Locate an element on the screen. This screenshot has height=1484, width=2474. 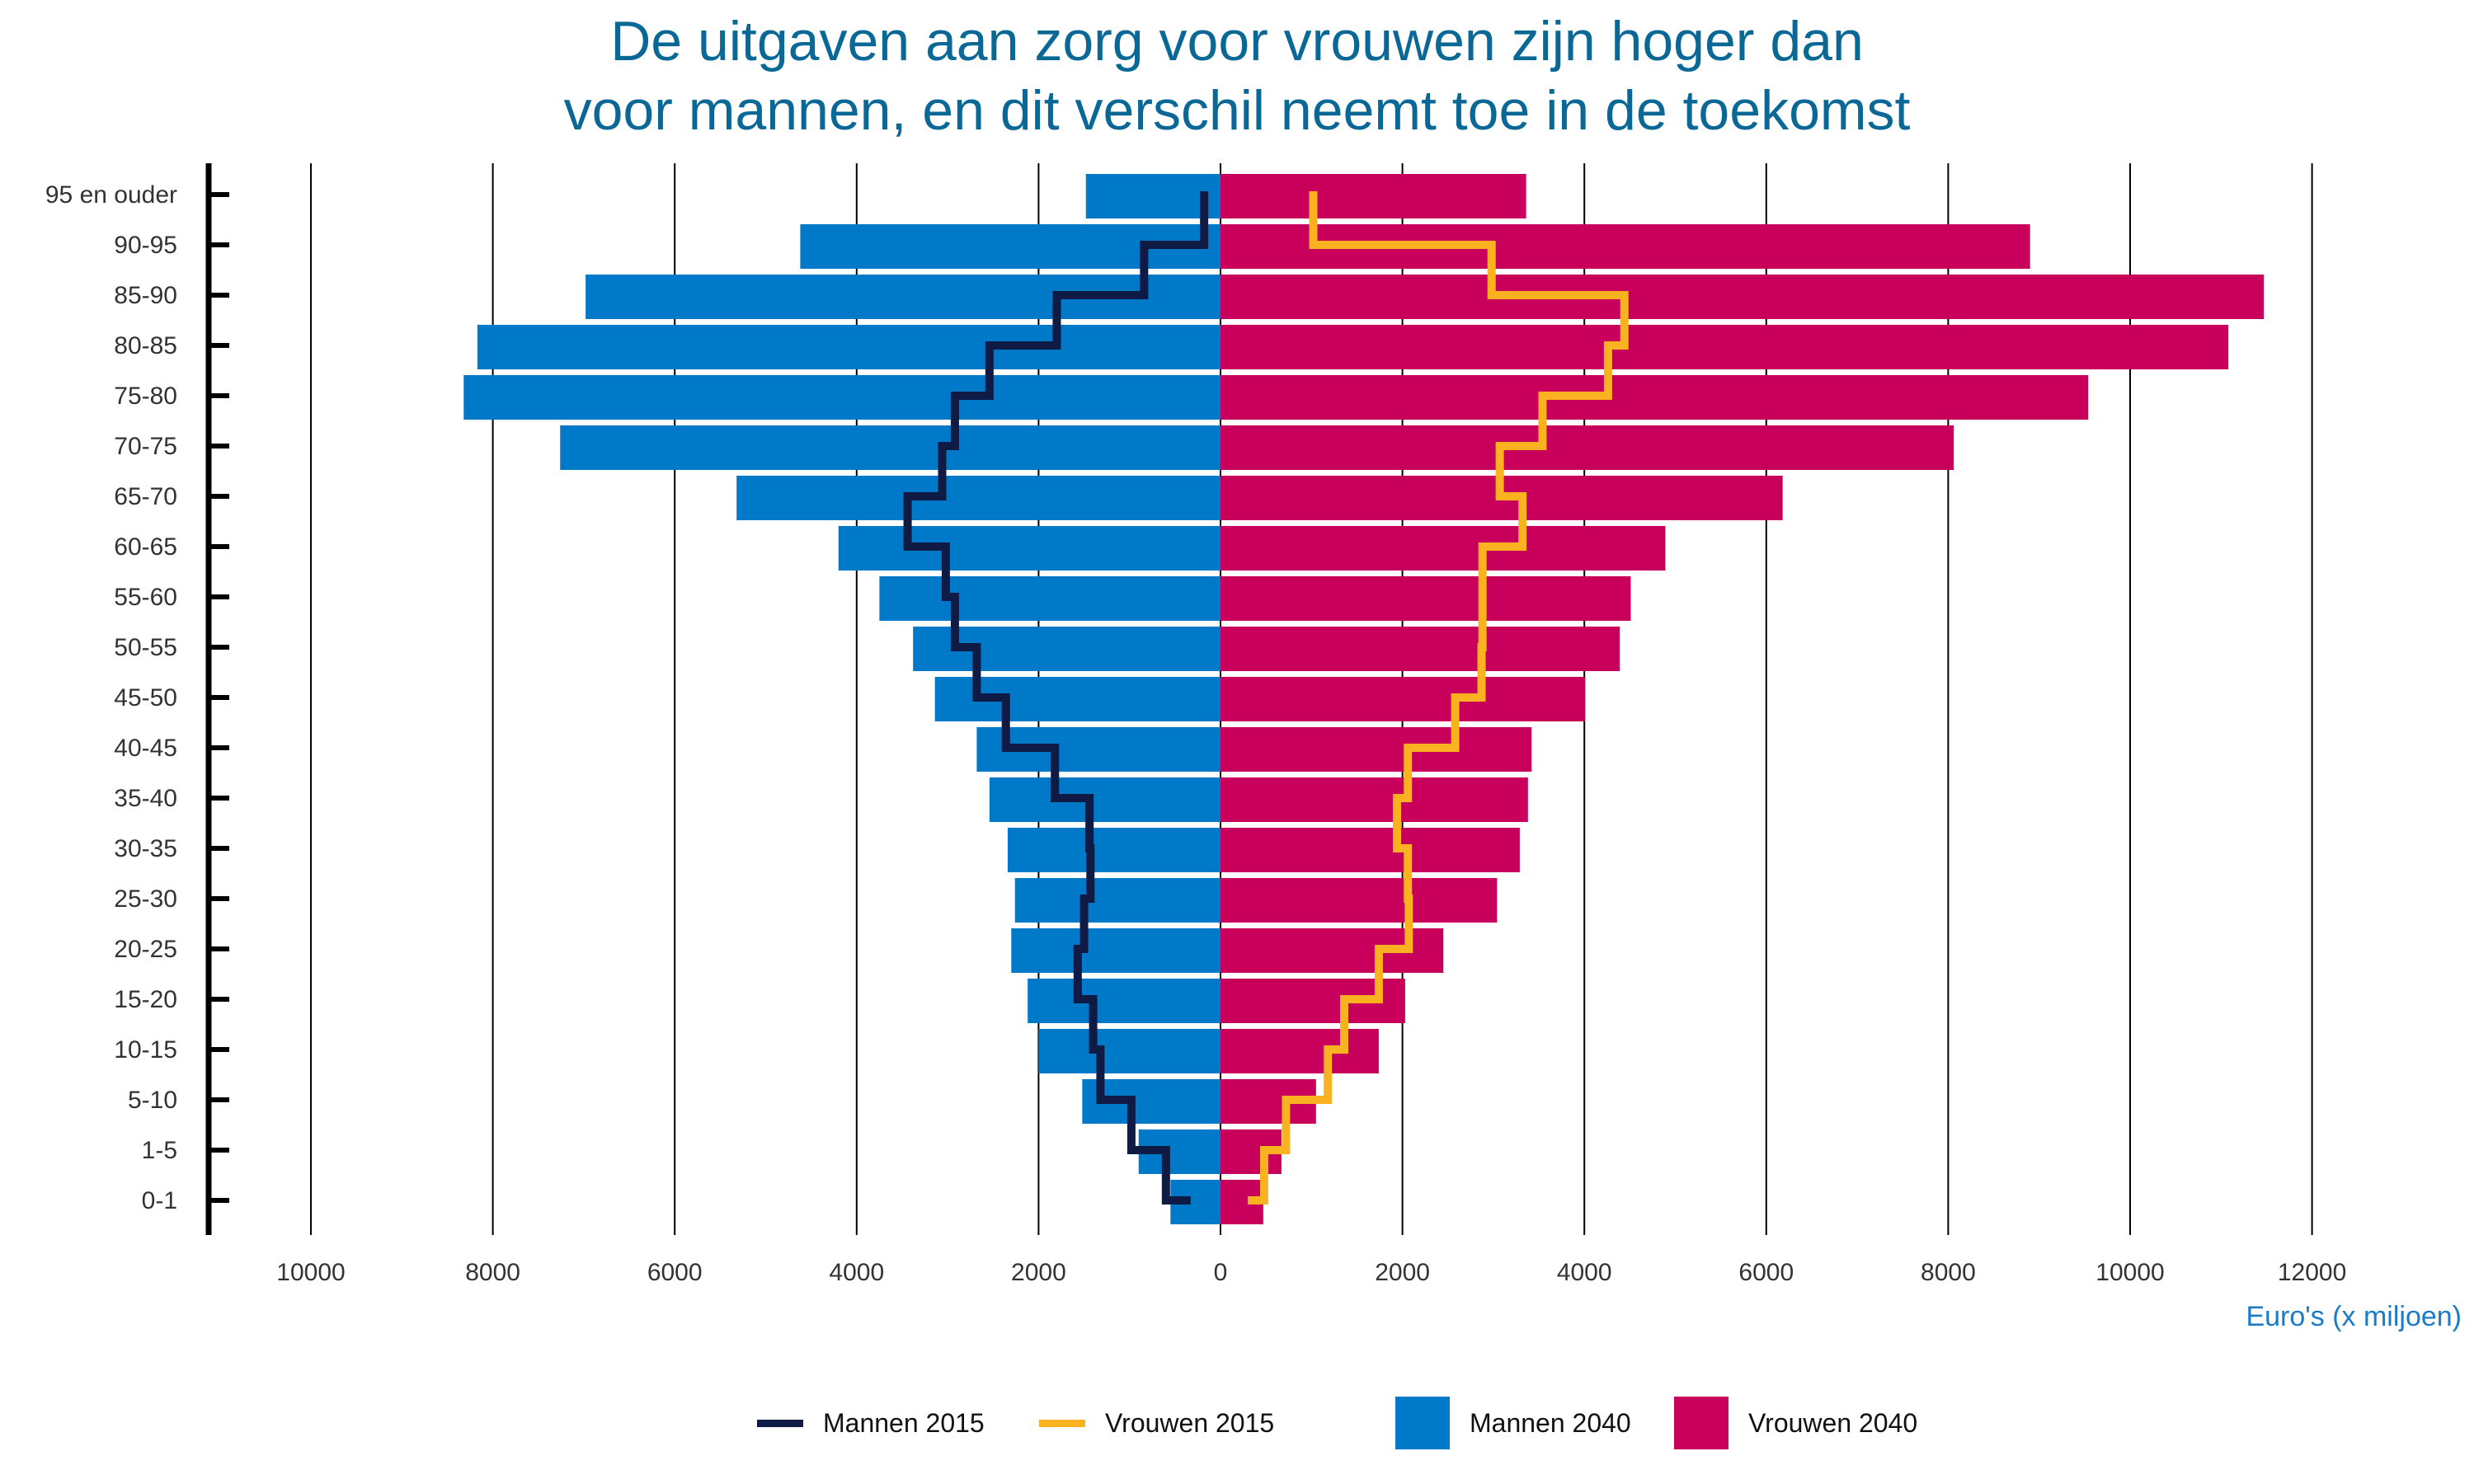
x-tick-label: 0 is located at coordinates (1221, 1272).